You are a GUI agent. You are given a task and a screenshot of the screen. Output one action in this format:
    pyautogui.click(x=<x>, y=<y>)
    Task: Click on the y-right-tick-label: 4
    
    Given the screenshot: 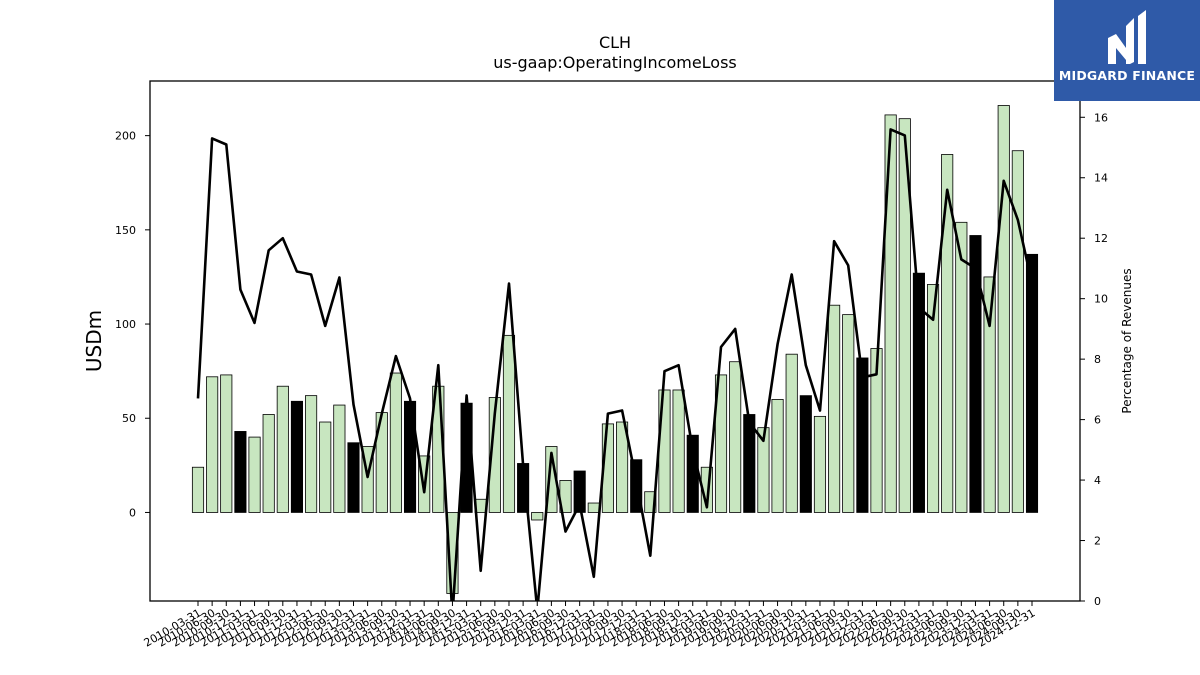 What is the action you would take?
    pyautogui.click(x=1097, y=480)
    